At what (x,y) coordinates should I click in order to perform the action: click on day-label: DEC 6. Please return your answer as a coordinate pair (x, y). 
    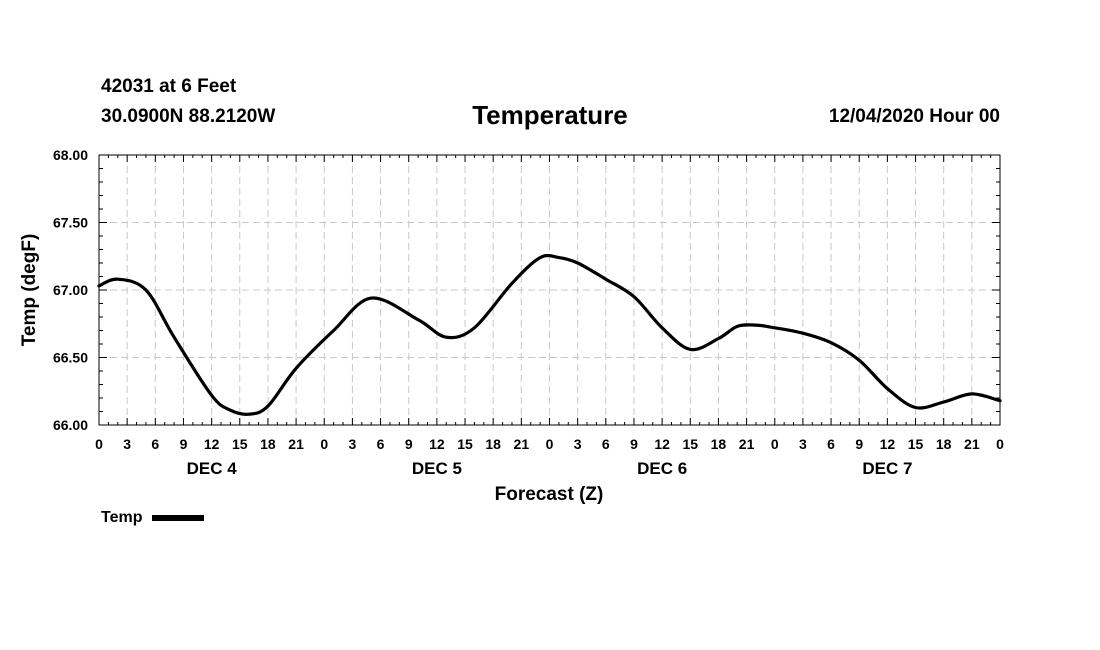
    Looking at the image, I should click on (662, 468).